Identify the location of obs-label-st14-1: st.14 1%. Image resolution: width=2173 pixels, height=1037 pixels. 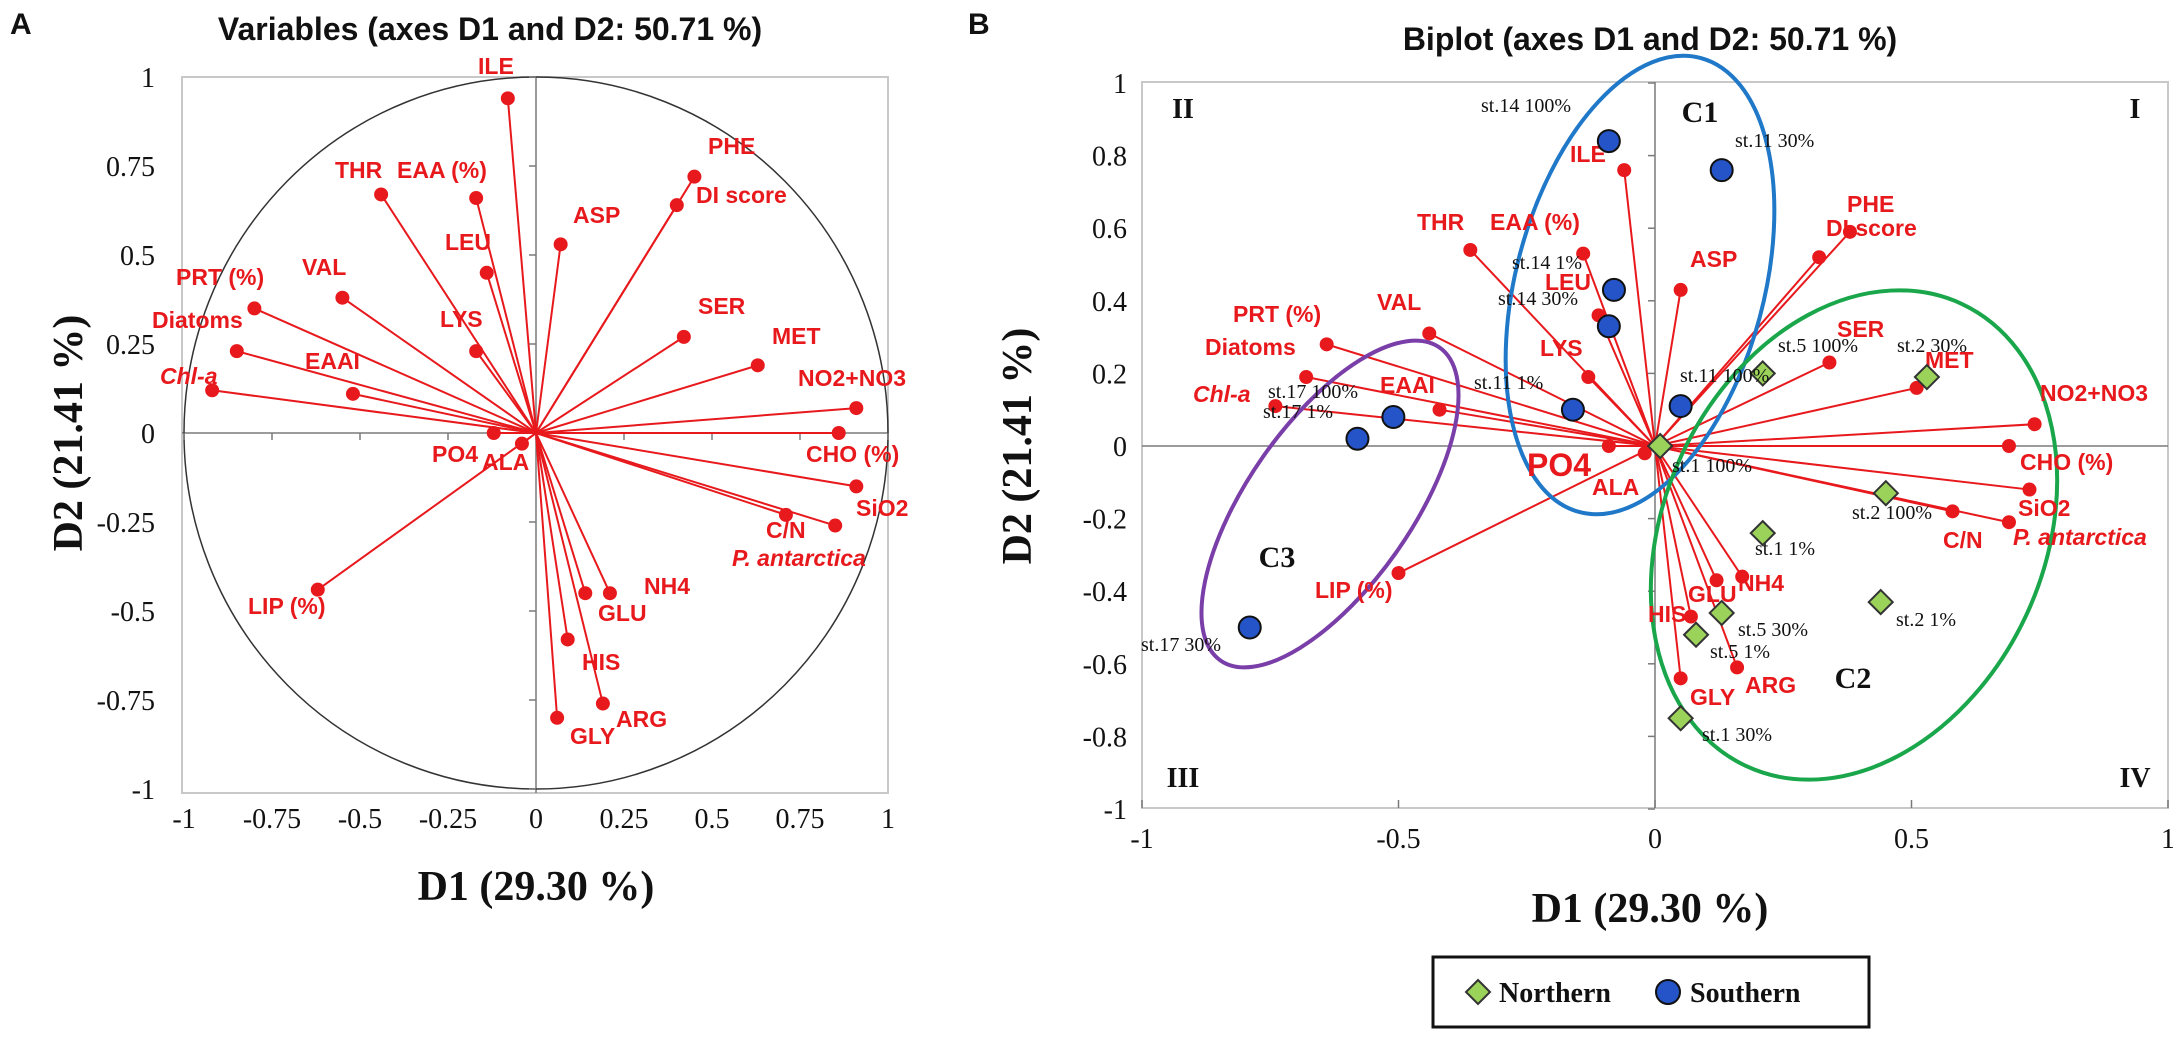
(1547, 263).